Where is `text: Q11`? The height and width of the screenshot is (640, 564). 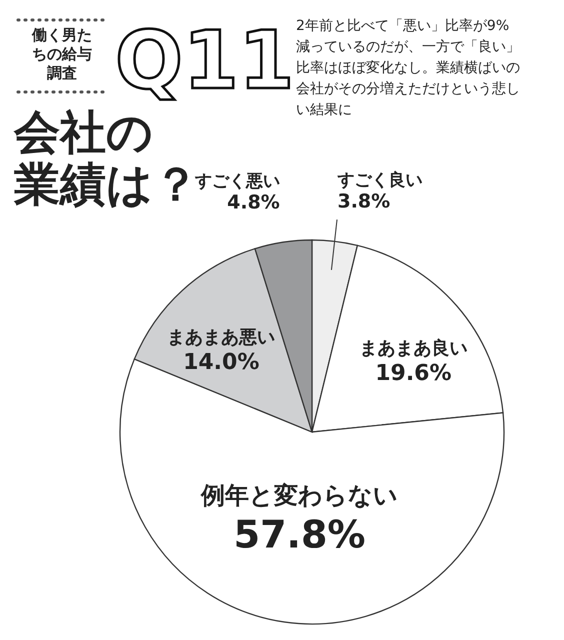 text: Q11 is located at coordinates (204, 60).